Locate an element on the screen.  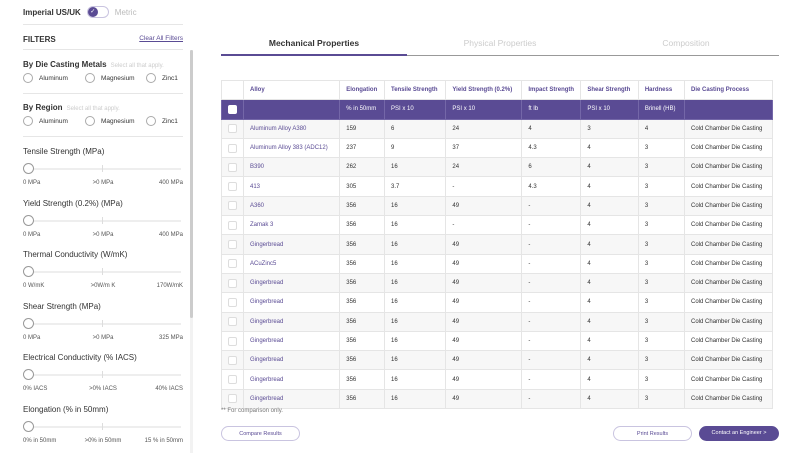
group-hint: Select all that apply. is located at coordinates (93, 109).